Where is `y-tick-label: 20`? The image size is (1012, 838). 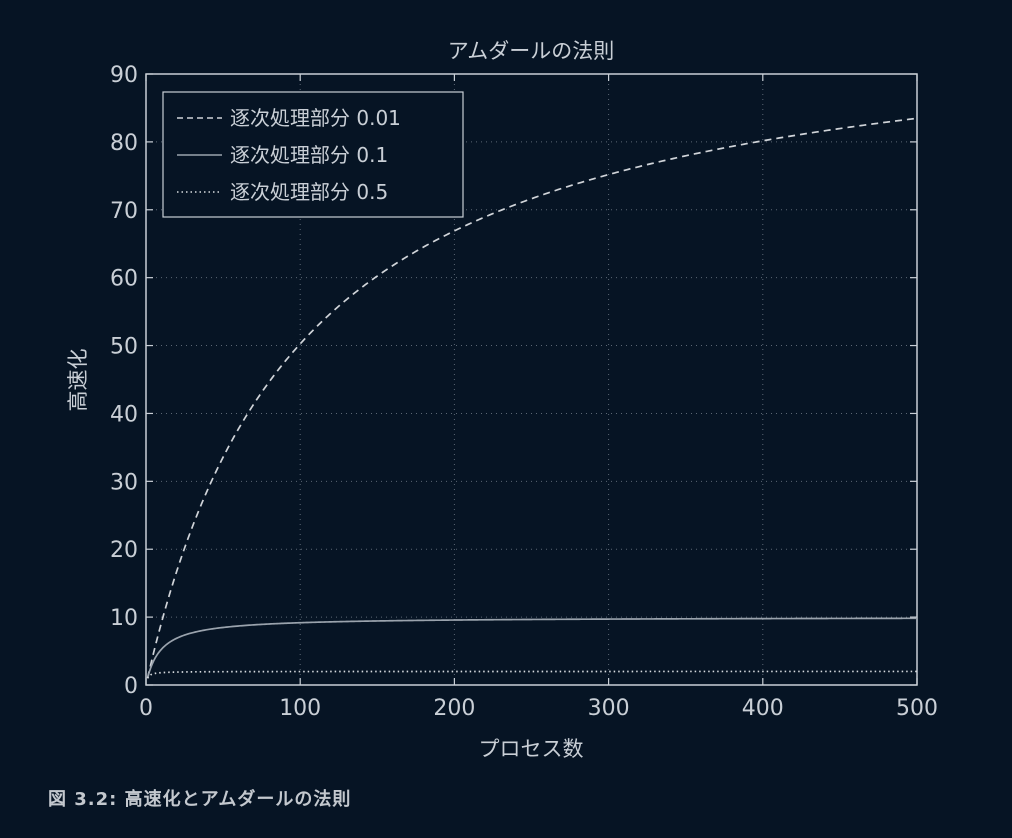
y-tick-label: 20 is located at coordinates (124, 550).